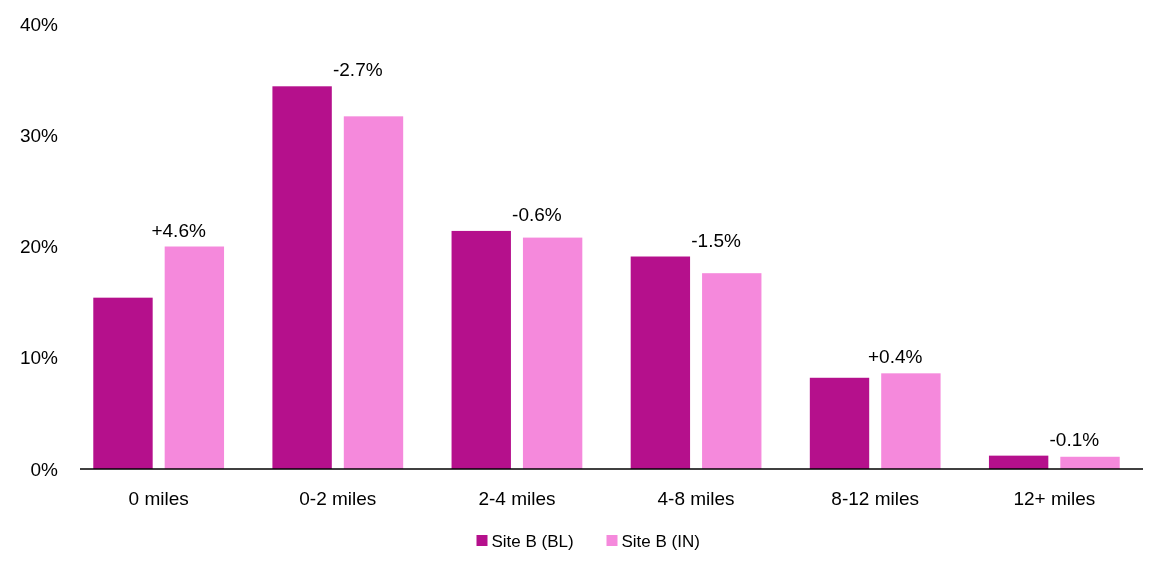  Describe the element at coordinates (1074, 439) in the screenshot. I see `annotation: -0.1%` at that location.